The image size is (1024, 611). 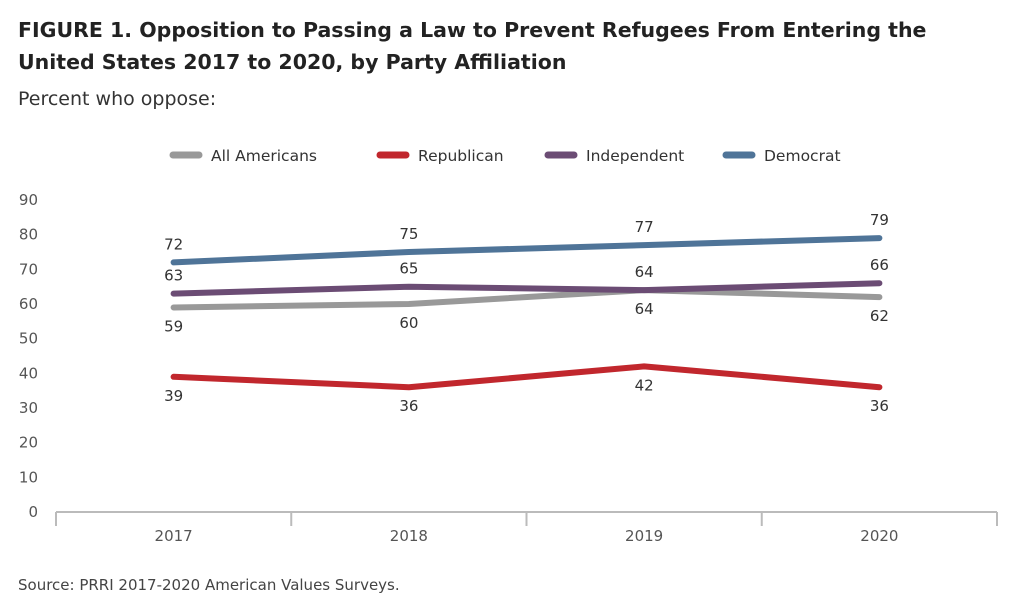 I want to click on data-label: 65, so click(x=408, y=269).